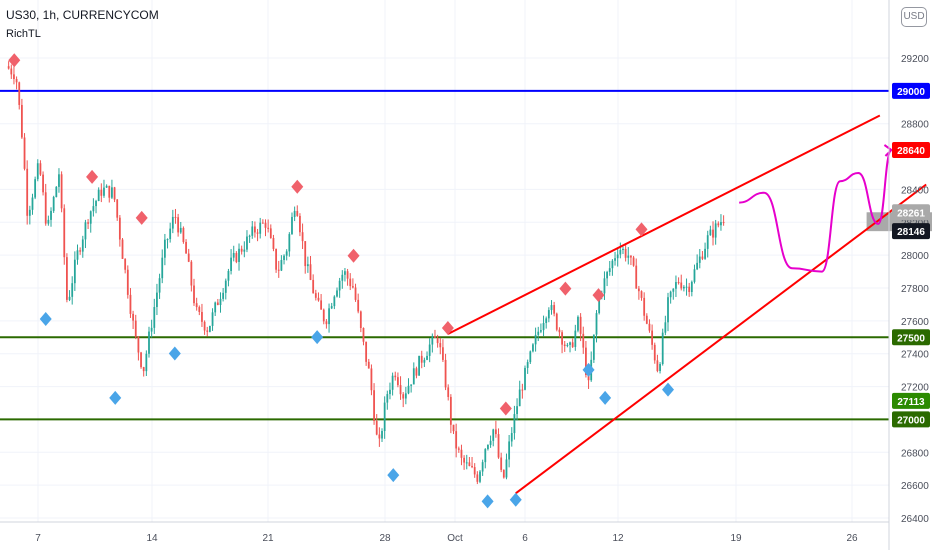 Image resolution: width=932 pixels, height=550 pixels. Describe the element at coordinates (915, 125) in the screenshot. I see `y-tick-label: 28800` at that location.